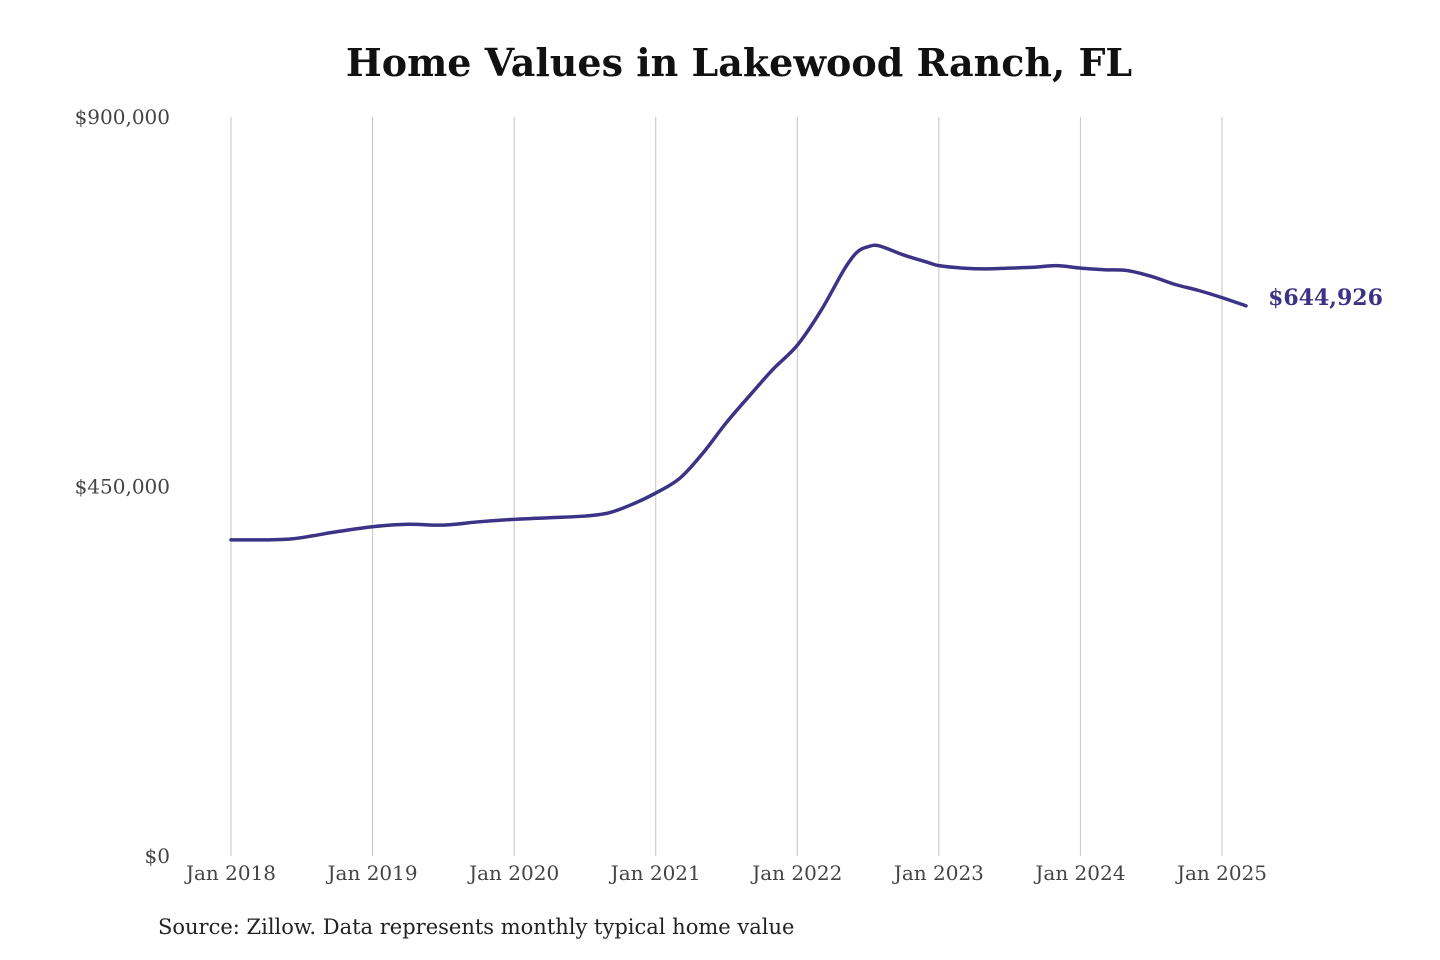  Describe the element at coordinates (1325, 298) in the screenshot. I see `end-value-label: $644,926` at that location.